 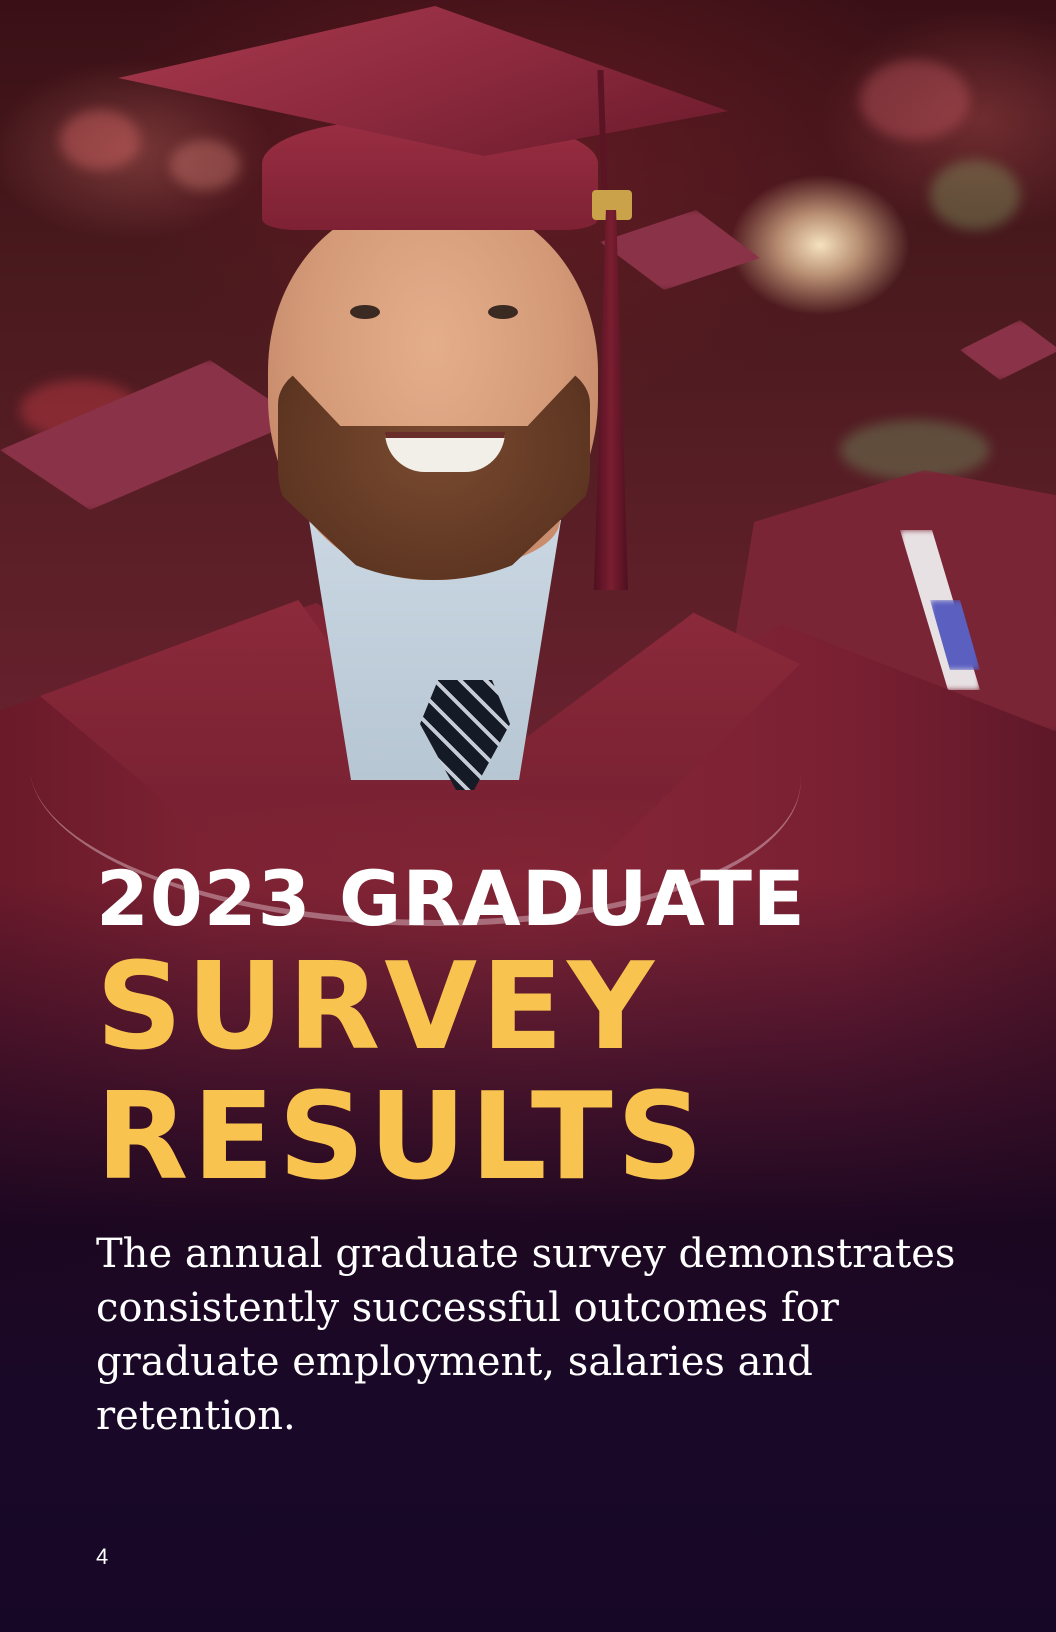 I want to click on left-eye, so click(x=365, y=312).